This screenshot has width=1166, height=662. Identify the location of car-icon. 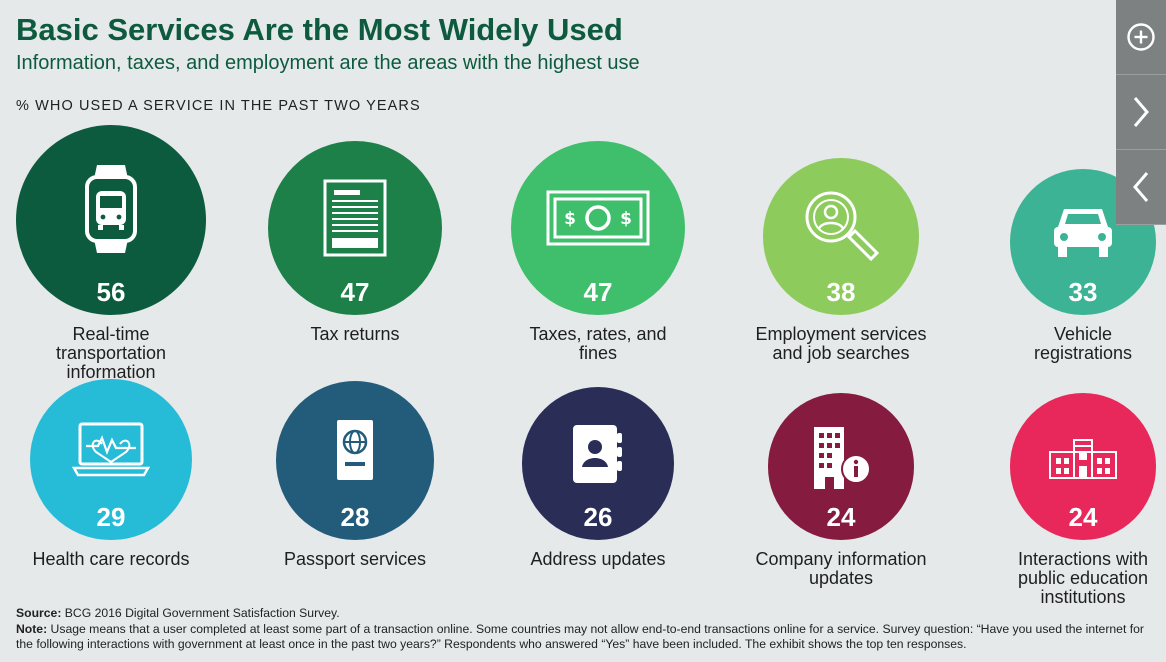
(1083, 233).